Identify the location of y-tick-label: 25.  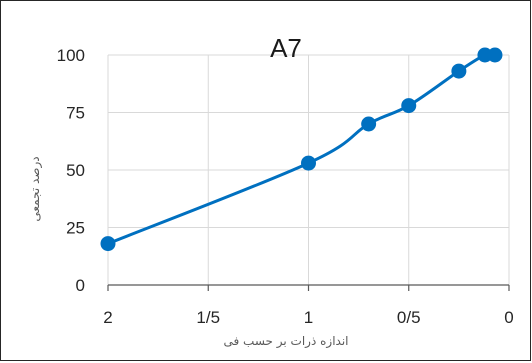
(75, 228).